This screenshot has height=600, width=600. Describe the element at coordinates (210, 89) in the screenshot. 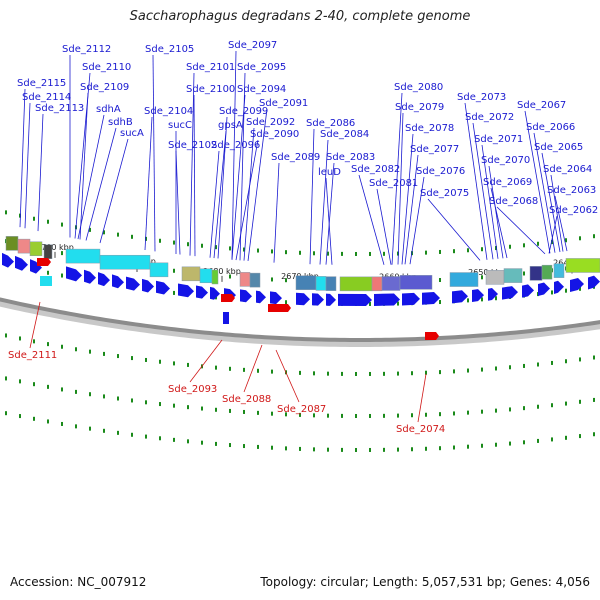

I see `gene-label-sde-2100: Sde_2100` at that location.